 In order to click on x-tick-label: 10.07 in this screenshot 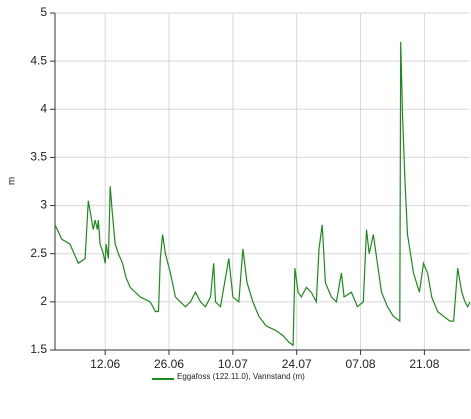, I will do `click(233, 364)`.